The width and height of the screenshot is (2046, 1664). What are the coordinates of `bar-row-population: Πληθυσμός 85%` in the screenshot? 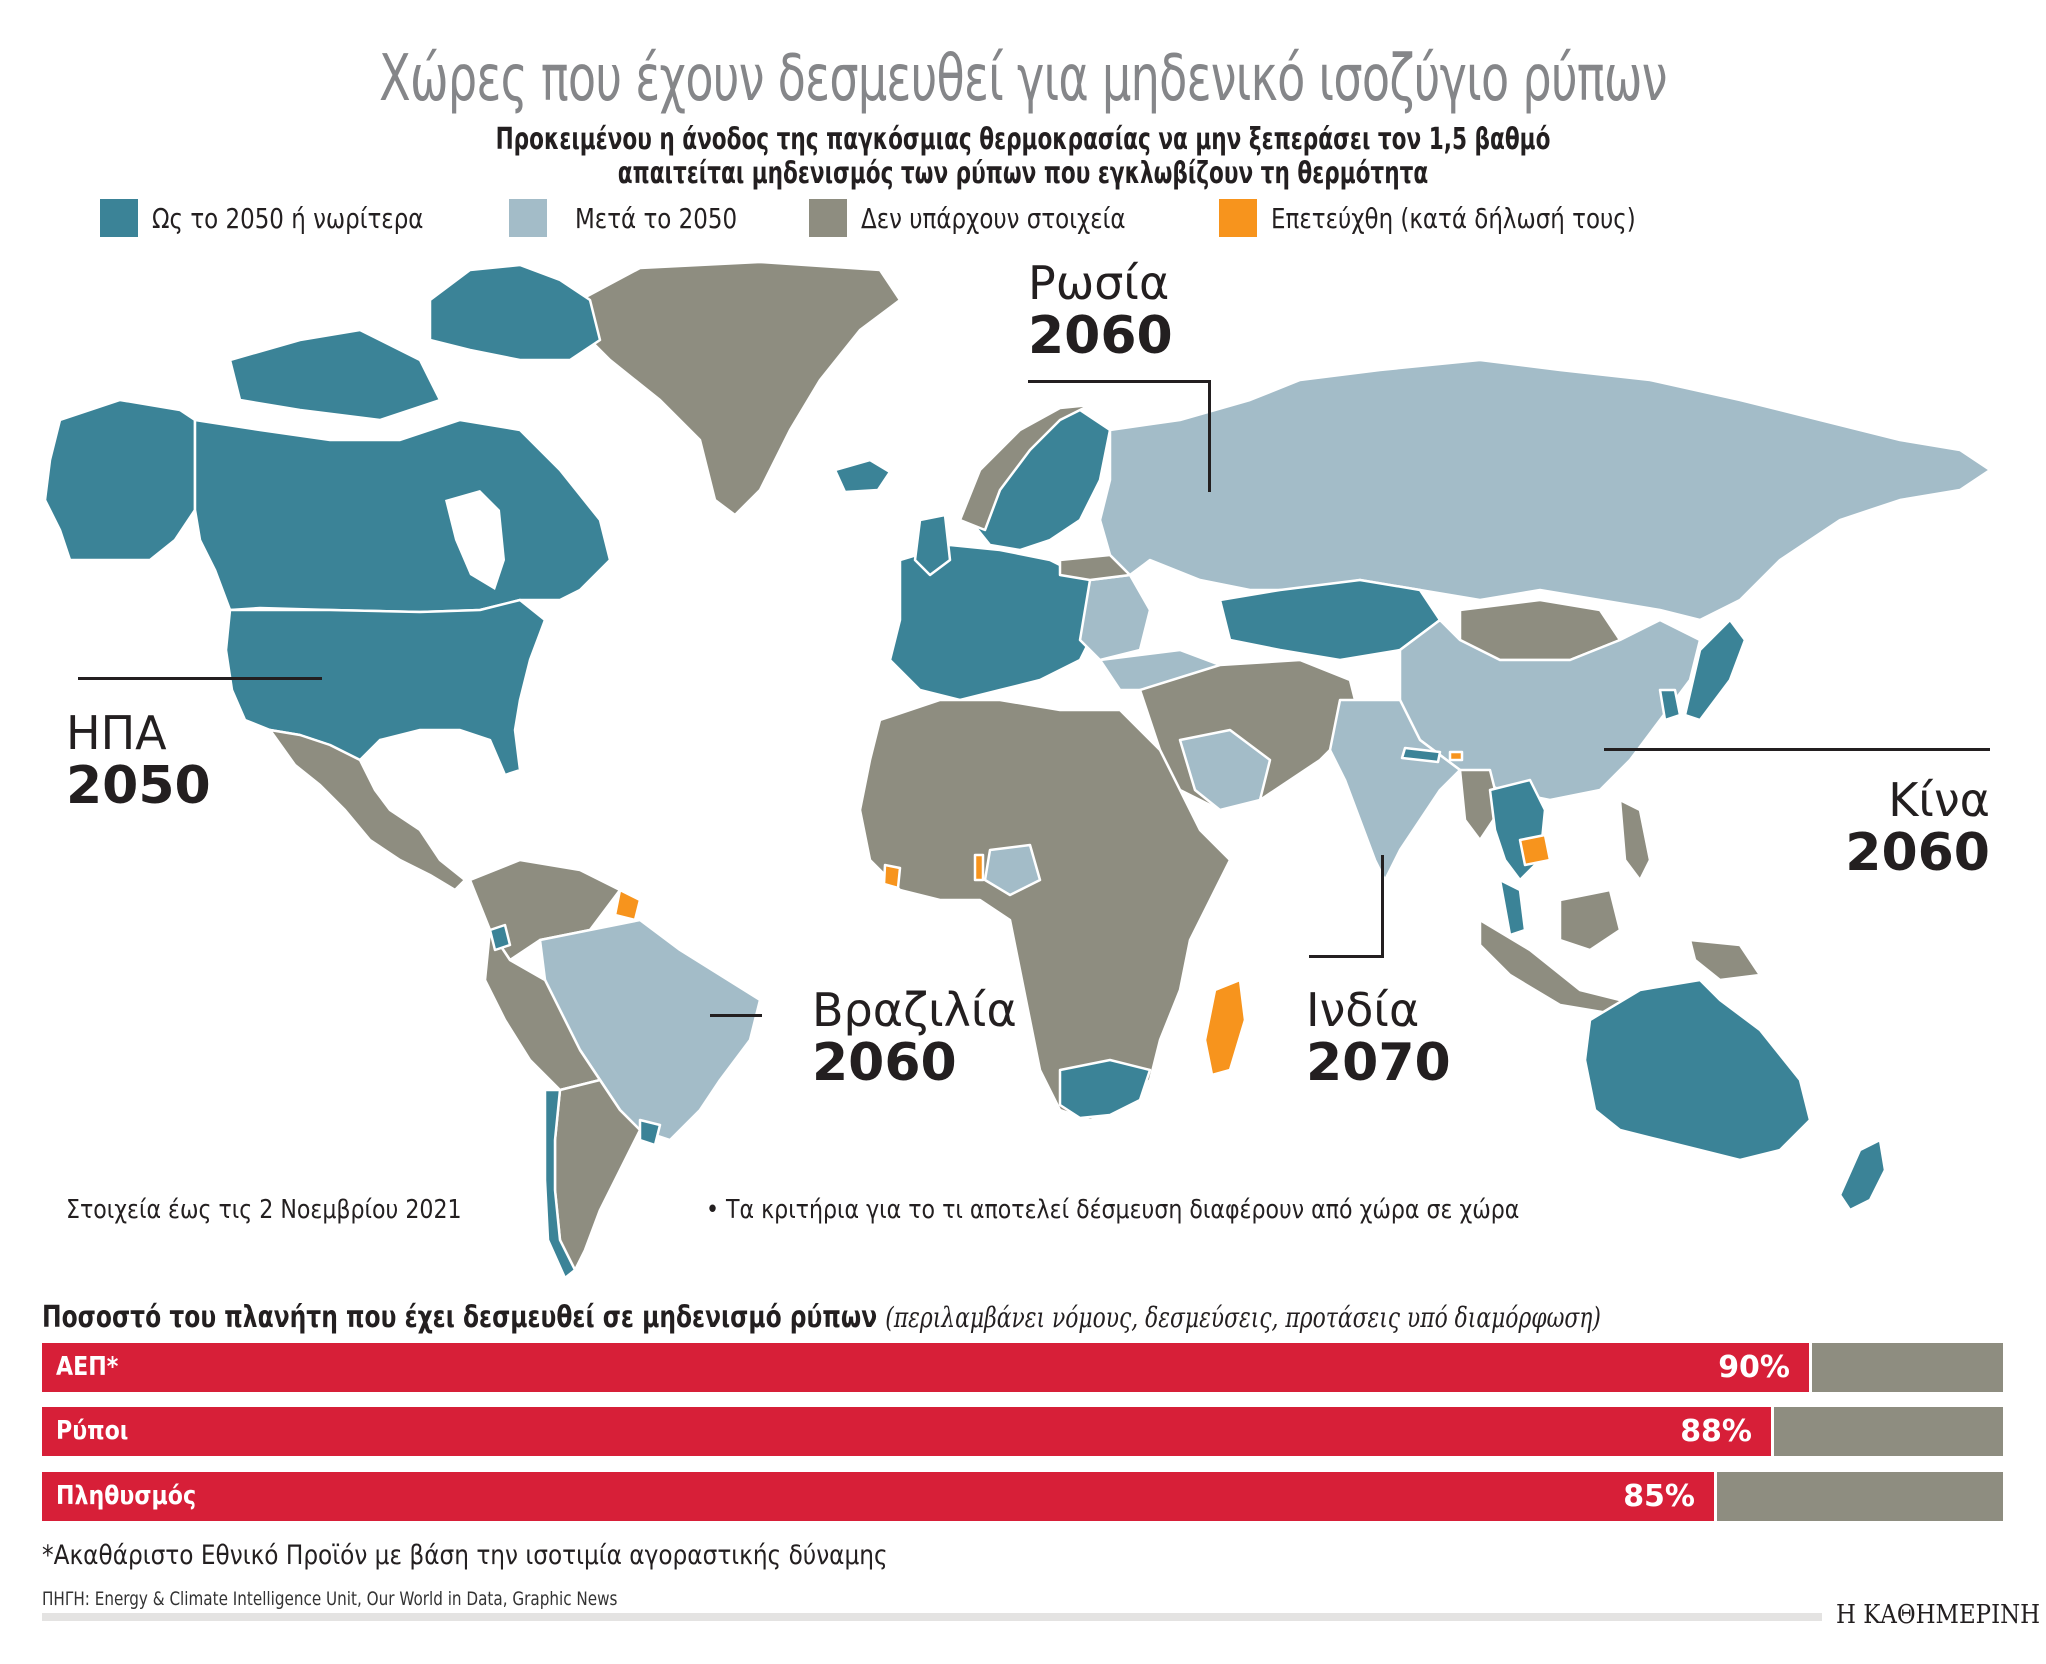 It's located at (1022, 1496).